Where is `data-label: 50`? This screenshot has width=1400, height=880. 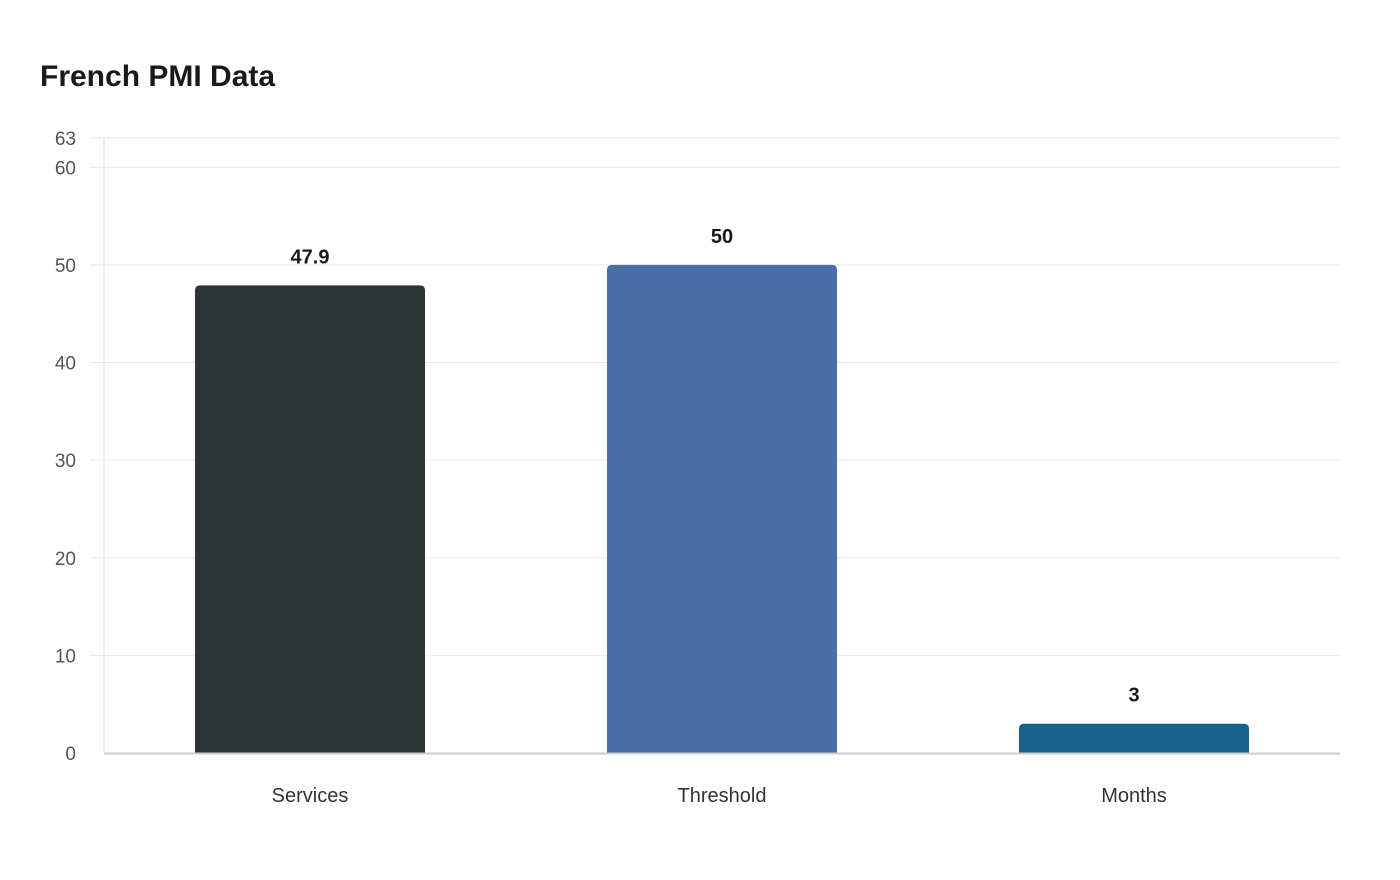
data-label: 50 is located at coordinates (722, 237).